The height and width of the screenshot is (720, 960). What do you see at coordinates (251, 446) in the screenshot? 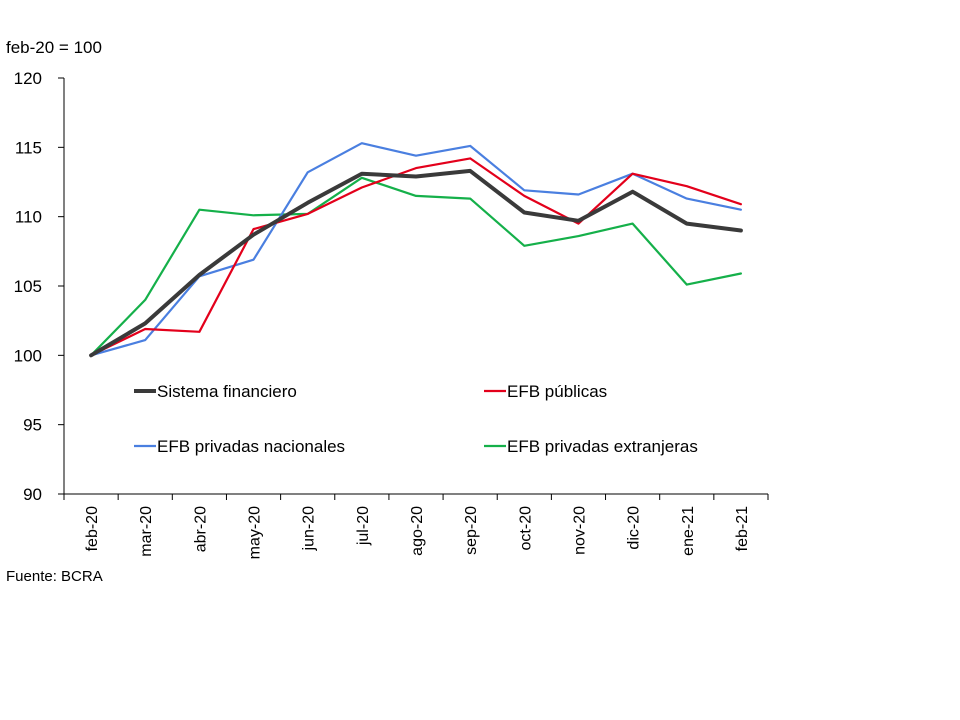
I see `legend-label: EFB privadas nacionales` at bounding box center [251, 446].